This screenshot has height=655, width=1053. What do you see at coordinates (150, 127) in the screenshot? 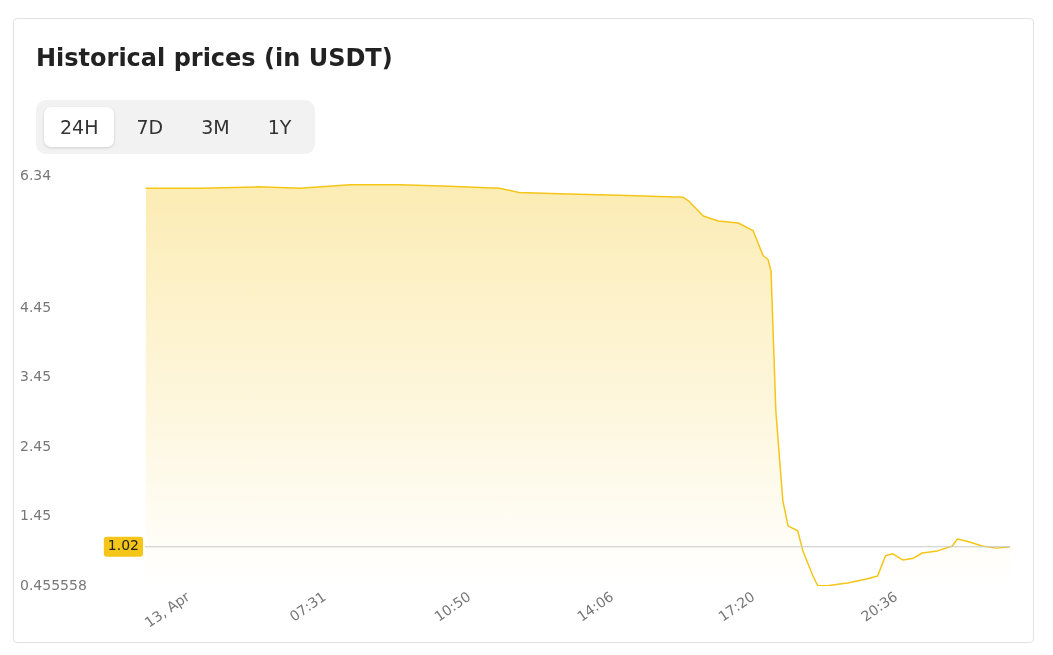
I see `text: 7D` at bounding box center [150, 127].